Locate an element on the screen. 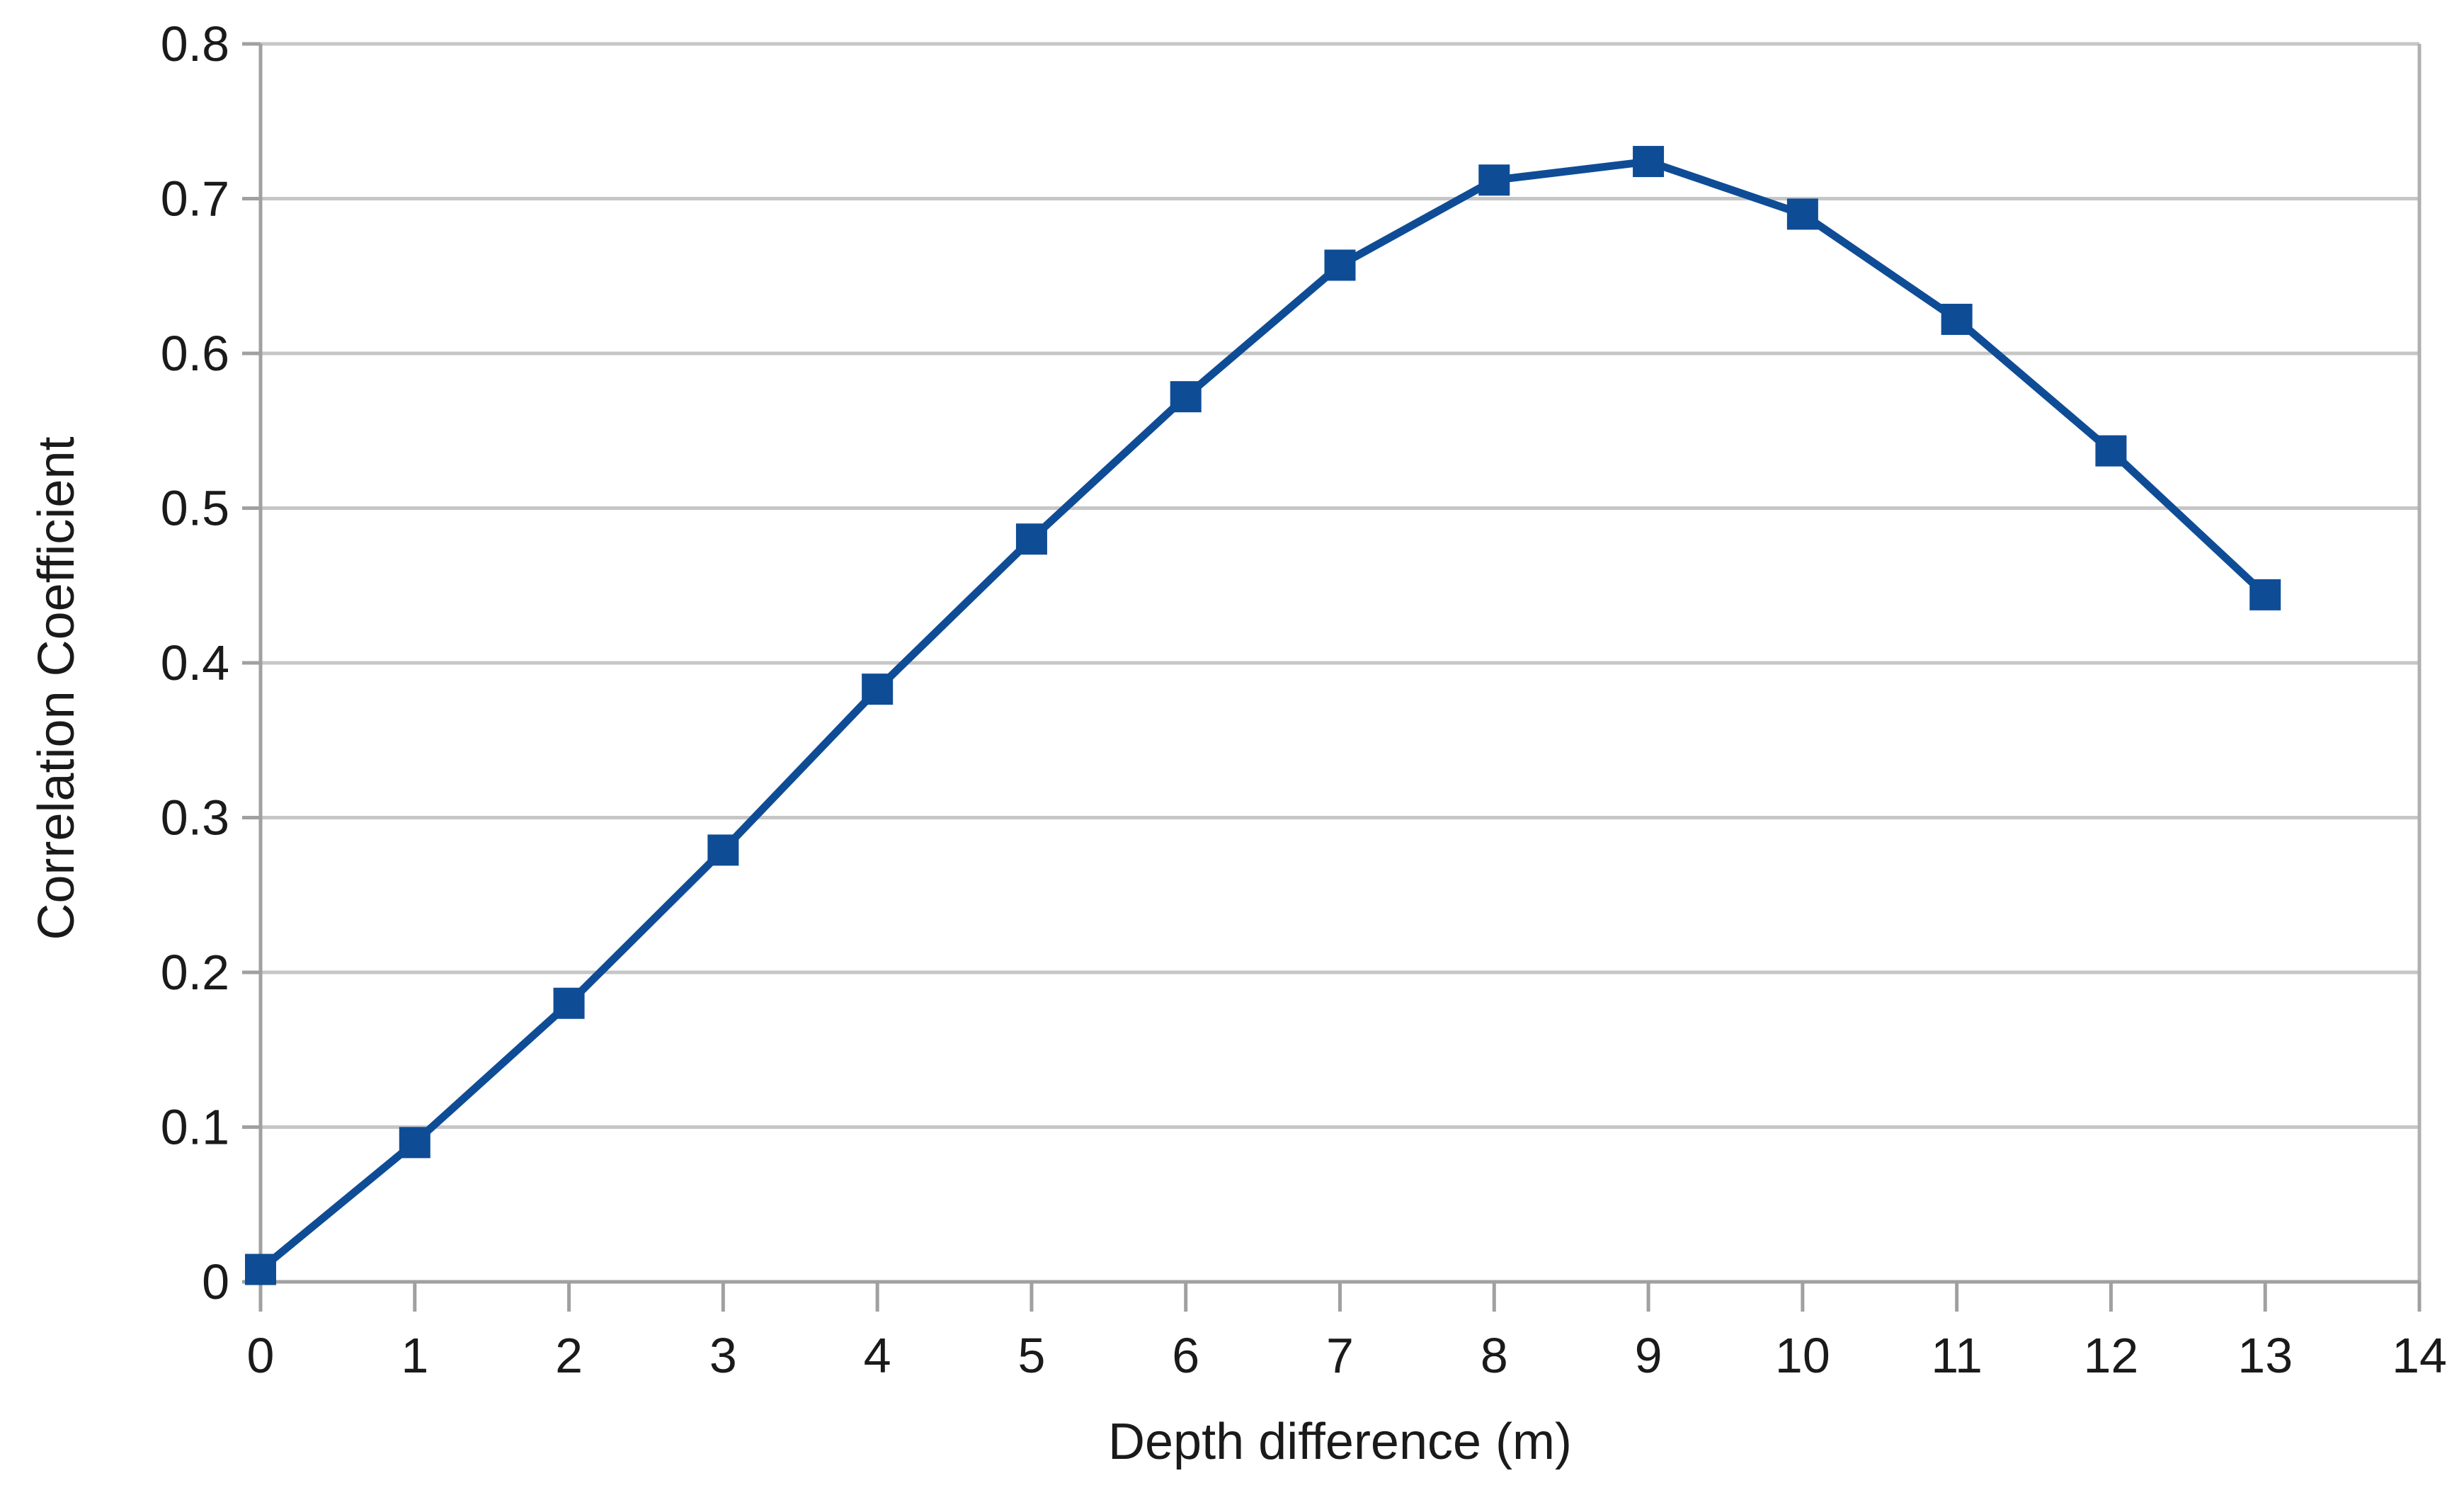  x-tick-label: 11 is located at coordinates (1957, 1355).